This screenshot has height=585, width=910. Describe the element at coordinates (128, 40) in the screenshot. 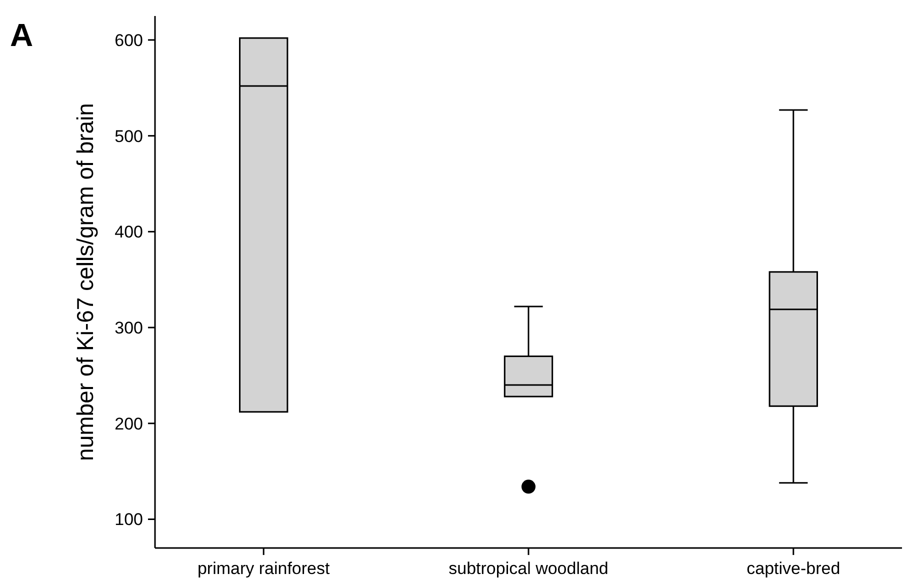

I see `y-tick-label: 600` at that location.